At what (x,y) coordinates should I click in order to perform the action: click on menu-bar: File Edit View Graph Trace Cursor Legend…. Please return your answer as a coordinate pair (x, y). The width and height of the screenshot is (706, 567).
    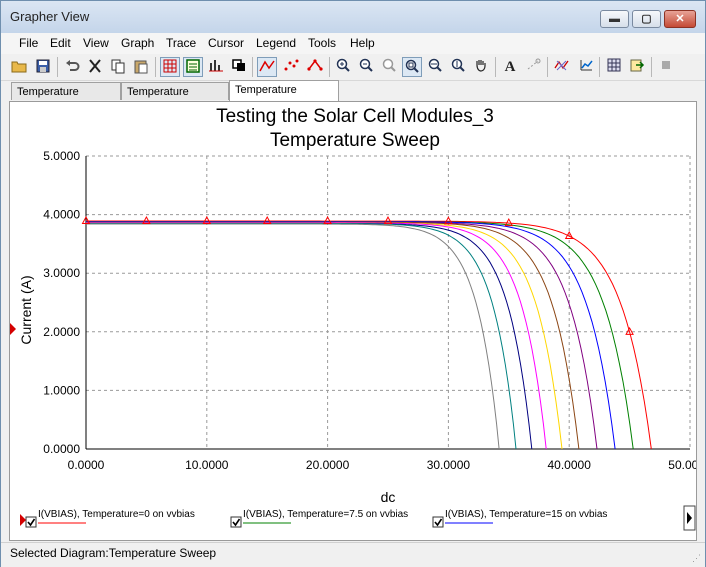
    Looking at the image, I should click on (353, 43).